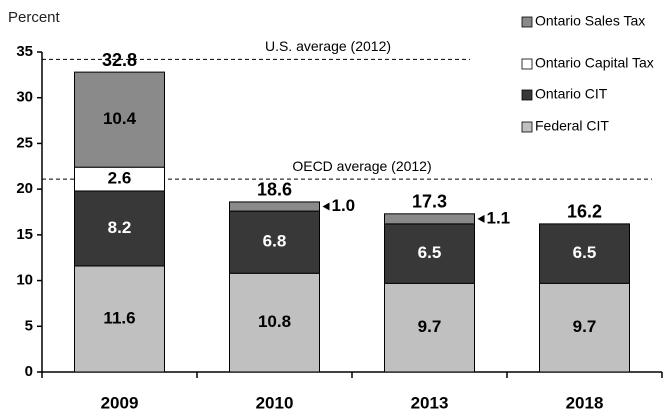 Image resolution: width=666 pixels, height=416 pixels. Describe the element at coordinates (499, 217) in the screenshot. I see `segment-label: 1.1` at that location.